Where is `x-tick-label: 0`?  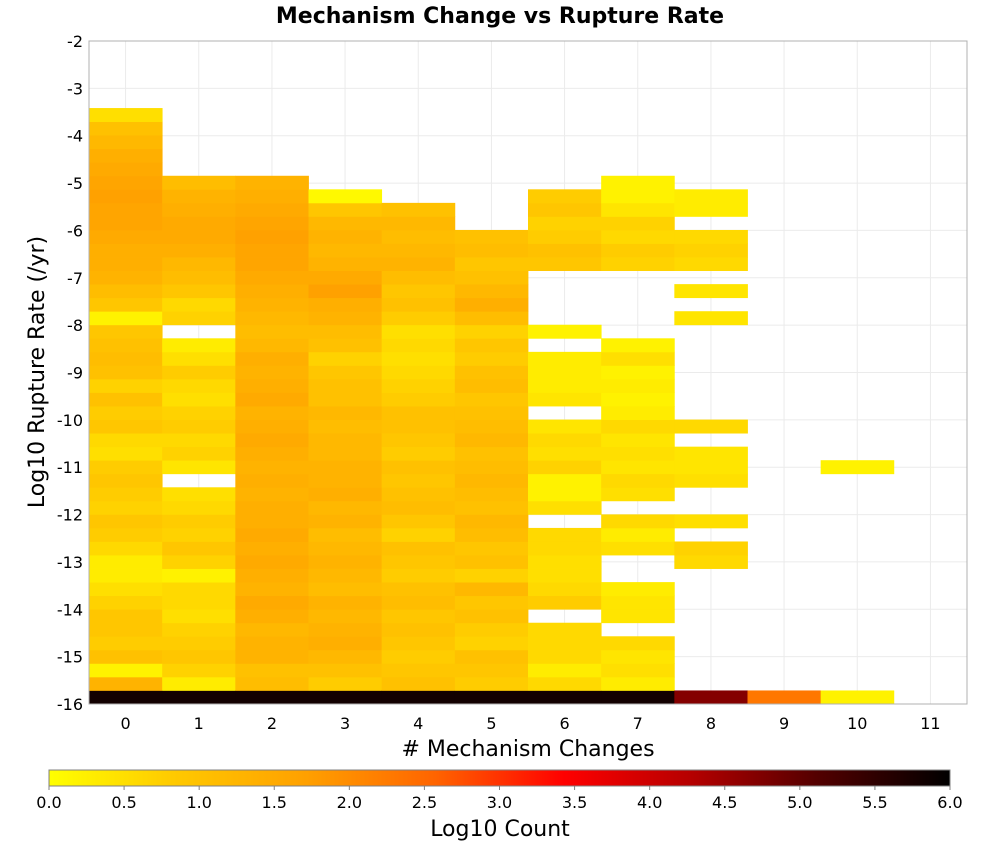
x-tick-label: 0 is located at coordinates (125, 723).